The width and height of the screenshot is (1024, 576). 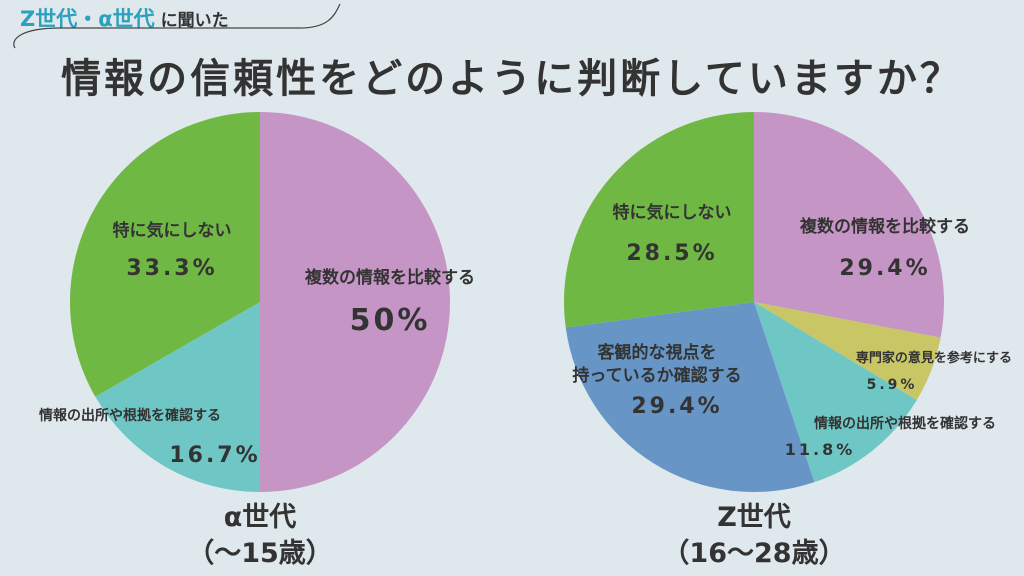 What do you see at coordinates (214, 455) in the screenshot?
I see `slice-value-label: 16.7%` at bounding box center [214, 455].